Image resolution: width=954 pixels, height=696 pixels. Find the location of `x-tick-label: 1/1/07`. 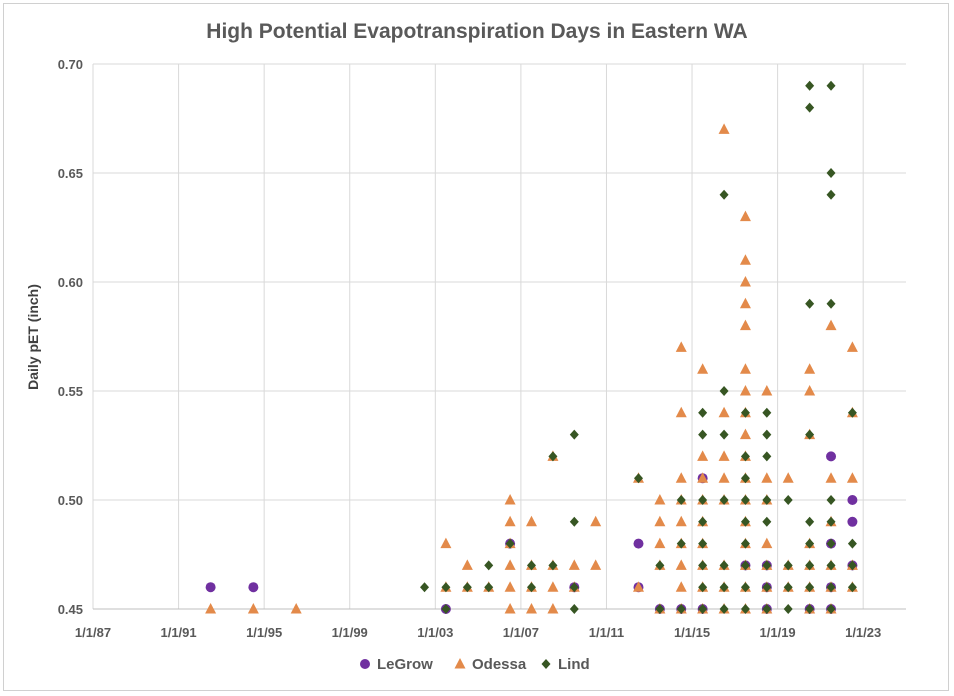

x-tick-label: 1/1/07 is located at coordinates (521, 632).